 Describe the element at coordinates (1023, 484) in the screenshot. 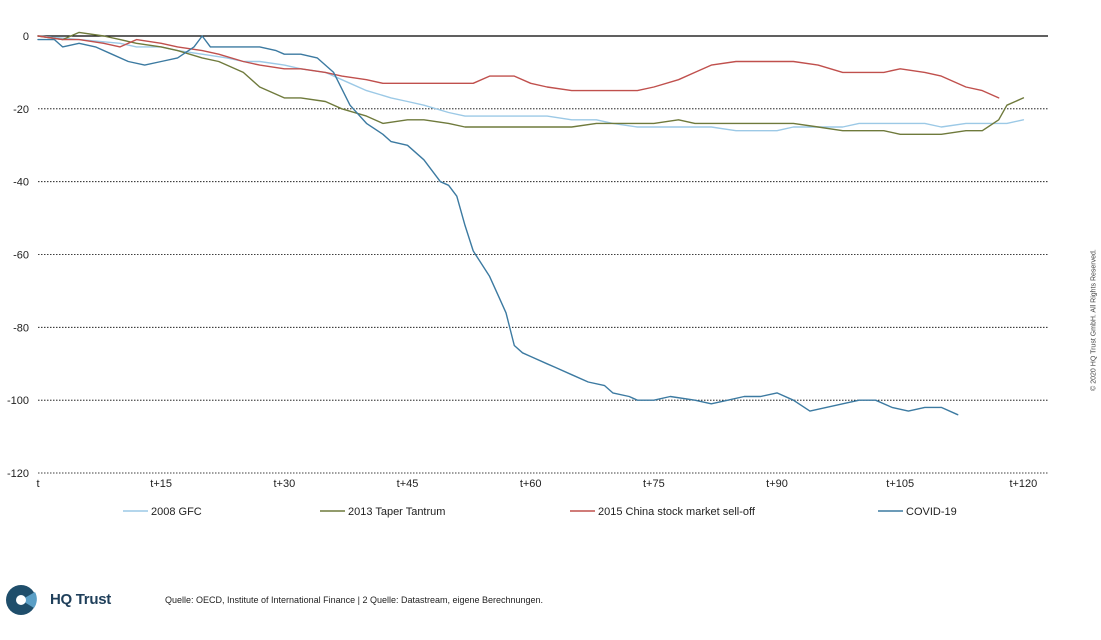

I see `x-tick-label: t+120` at that location.